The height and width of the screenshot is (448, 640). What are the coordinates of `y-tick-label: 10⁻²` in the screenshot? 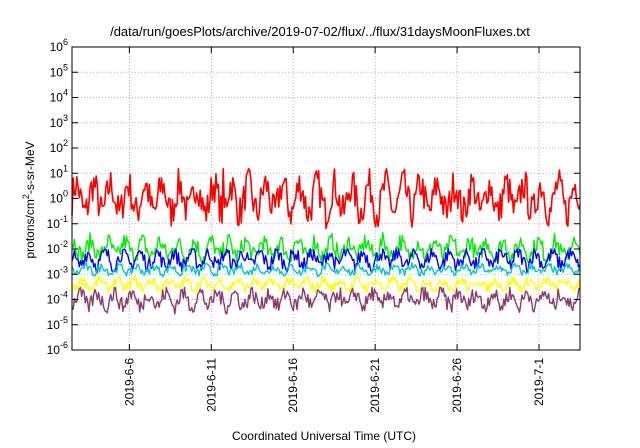 It's located at (57, 247).